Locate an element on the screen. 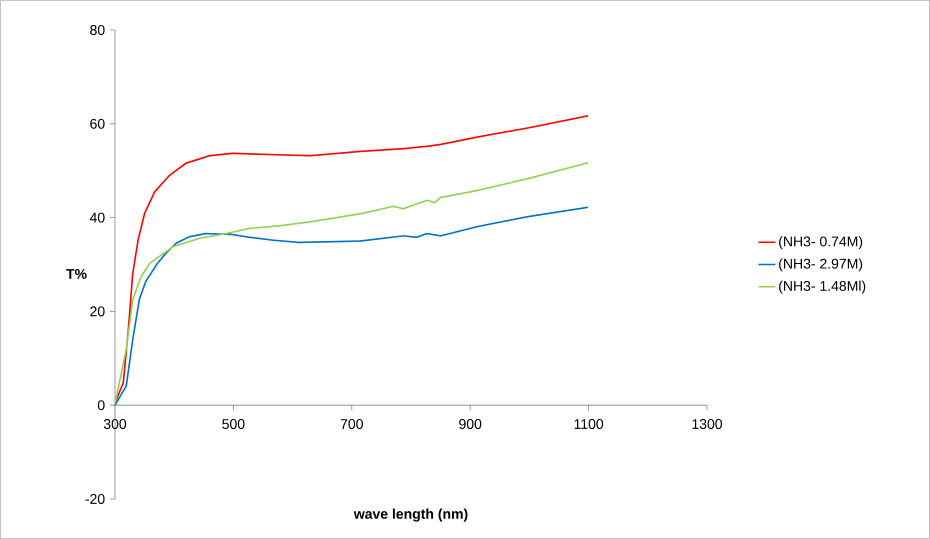 The image size is (930, 539). y-tick-label: 20 is located at coordinates (97, 311).